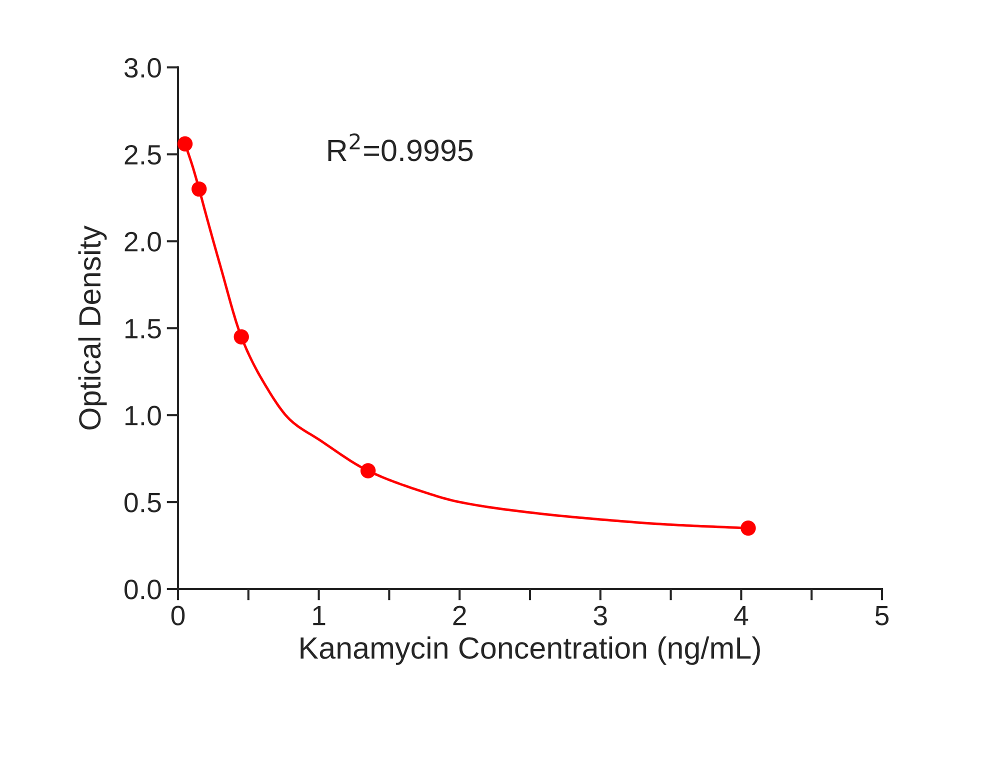  What do you see at coordinates (142, 242) in the screenshot?
I see `y-tick-label: 2.0` at bounding box center [142, 242].